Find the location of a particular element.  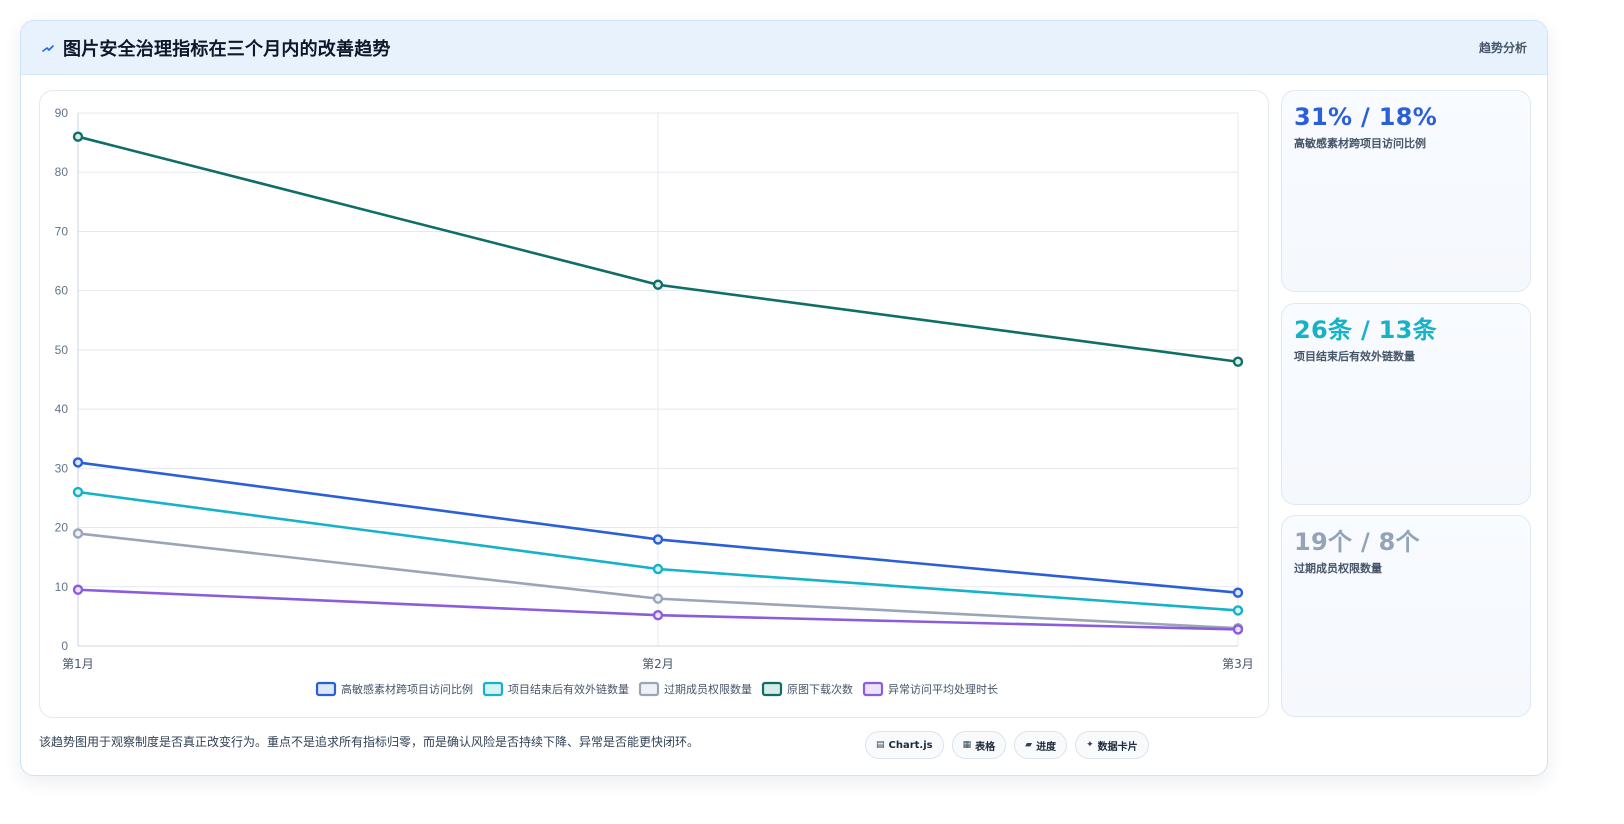

side-card-value: 19个 / 8个 is located at coordinates (1357, 542).